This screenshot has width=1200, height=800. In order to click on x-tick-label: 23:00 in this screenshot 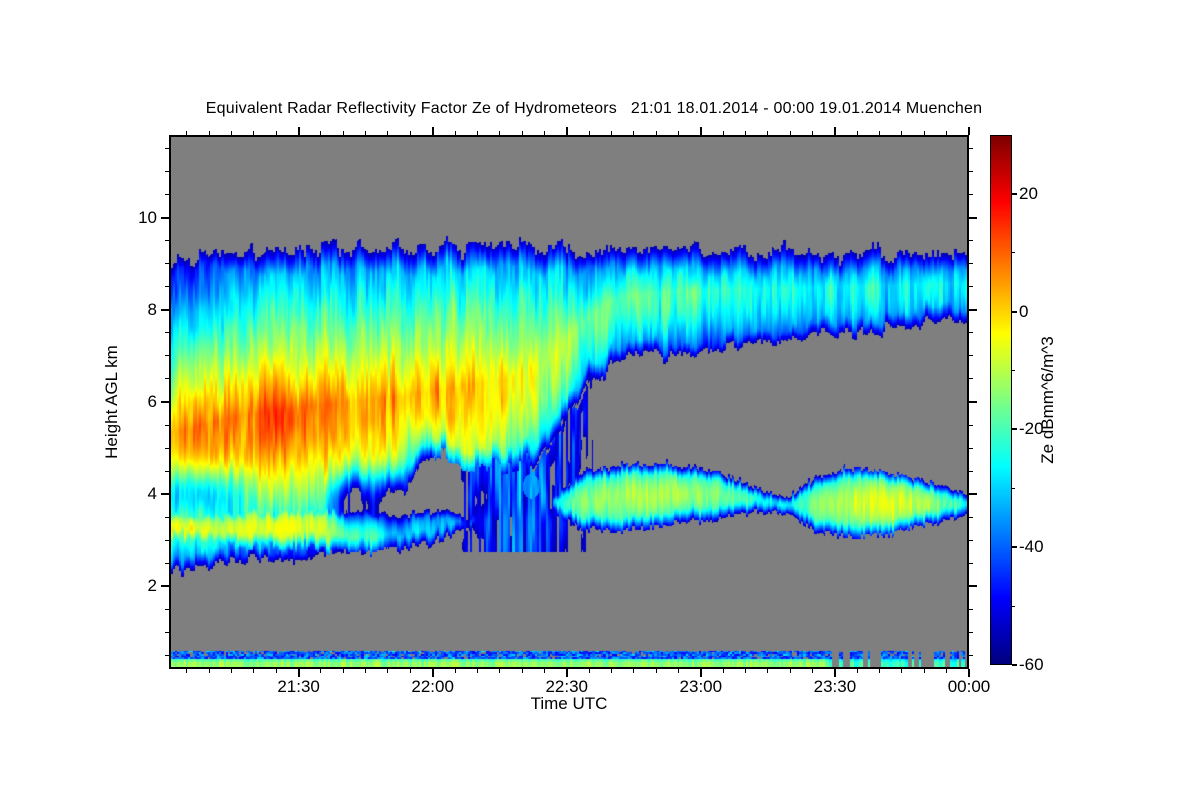, I will do `click(701, 686)`.